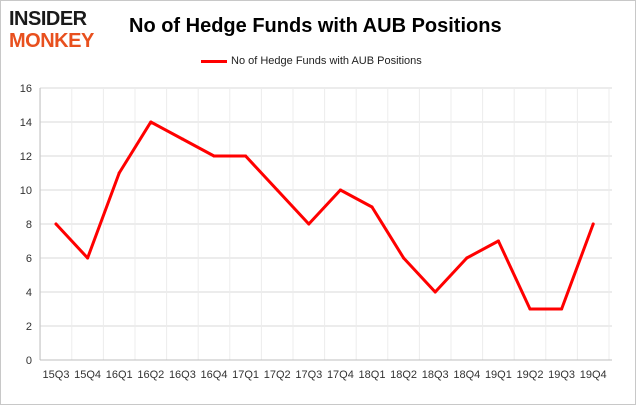  What do you see at coordinates (119, 375) in the screenshot?
I see `x-tick-label: 16Q1` at bounding box center [119, 375].